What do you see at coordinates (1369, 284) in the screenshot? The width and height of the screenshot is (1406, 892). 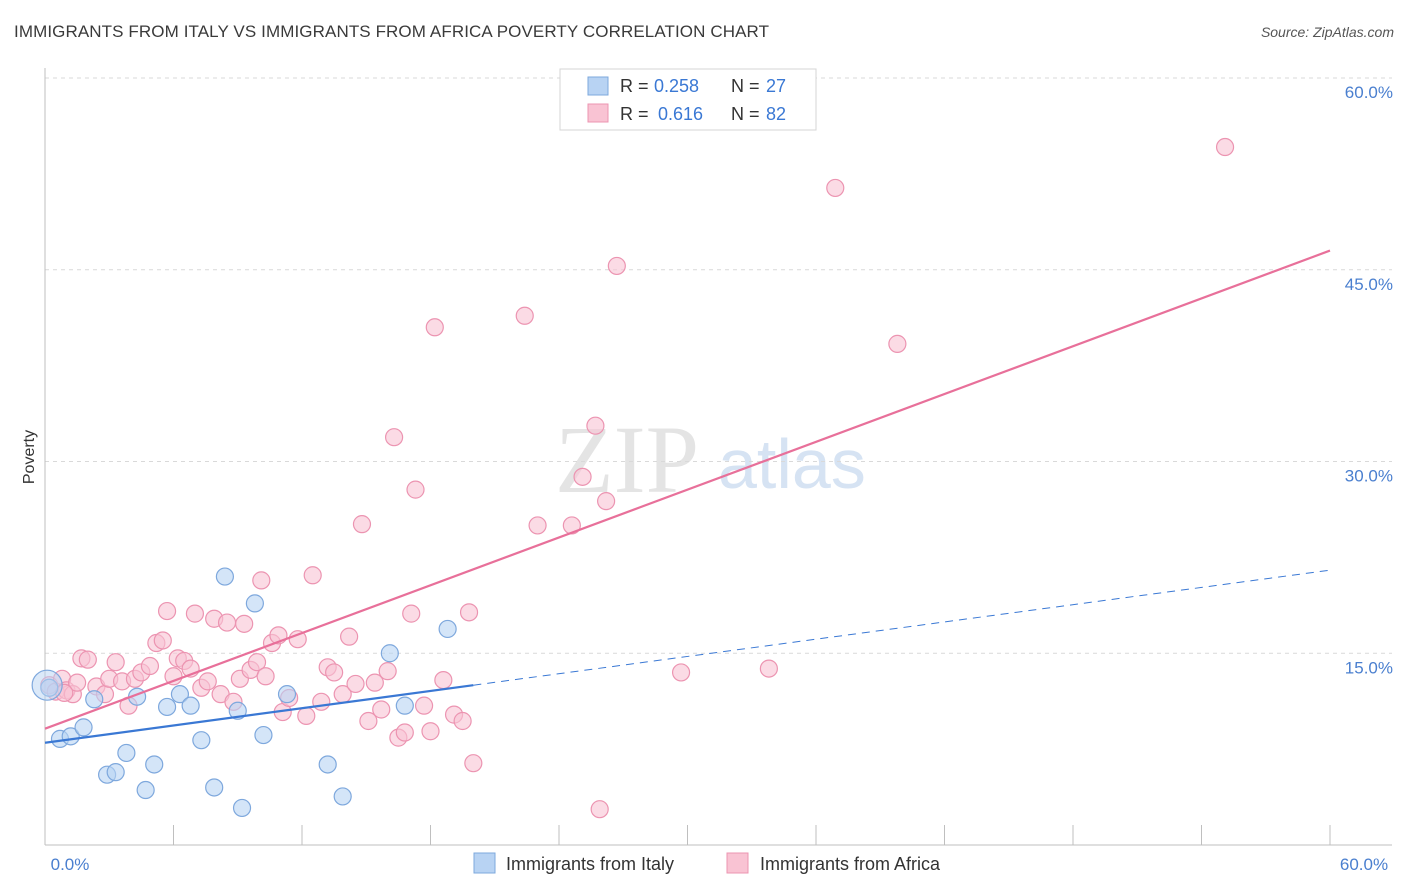 I see `y-tick-label-45: 45.0%` at bounding box center [1369, 284].